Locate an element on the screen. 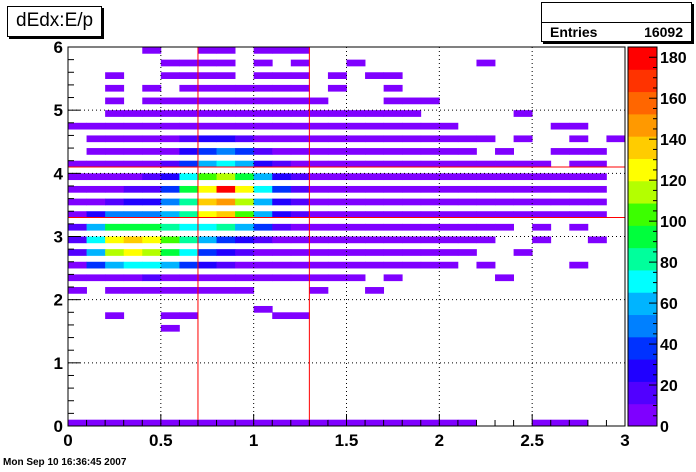  x-tick-label: 0.5 is located at coordinates (161, 440).